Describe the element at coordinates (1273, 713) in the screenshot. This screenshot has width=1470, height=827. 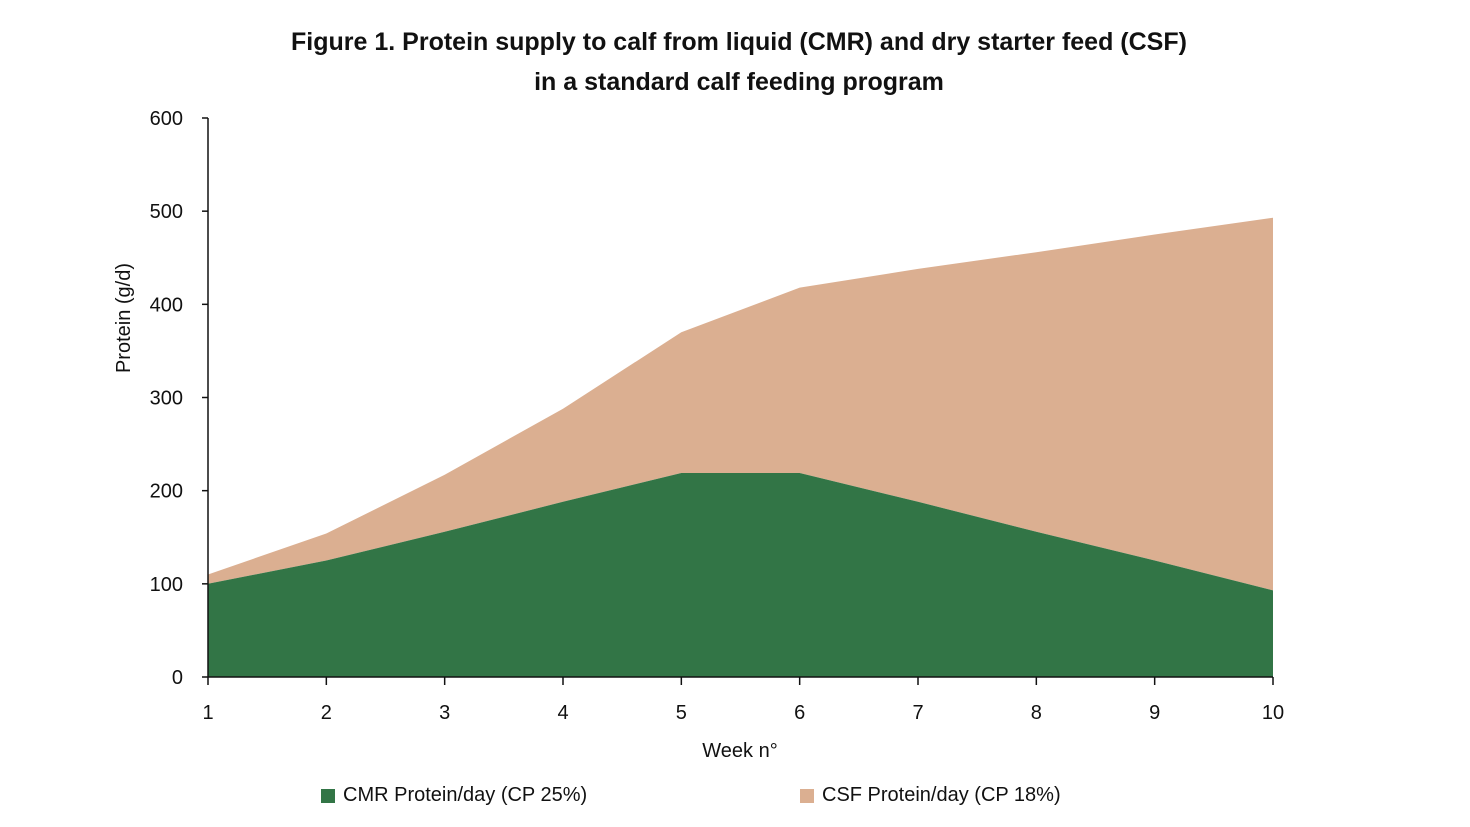
I see `x-tick-label: 10` at that location.